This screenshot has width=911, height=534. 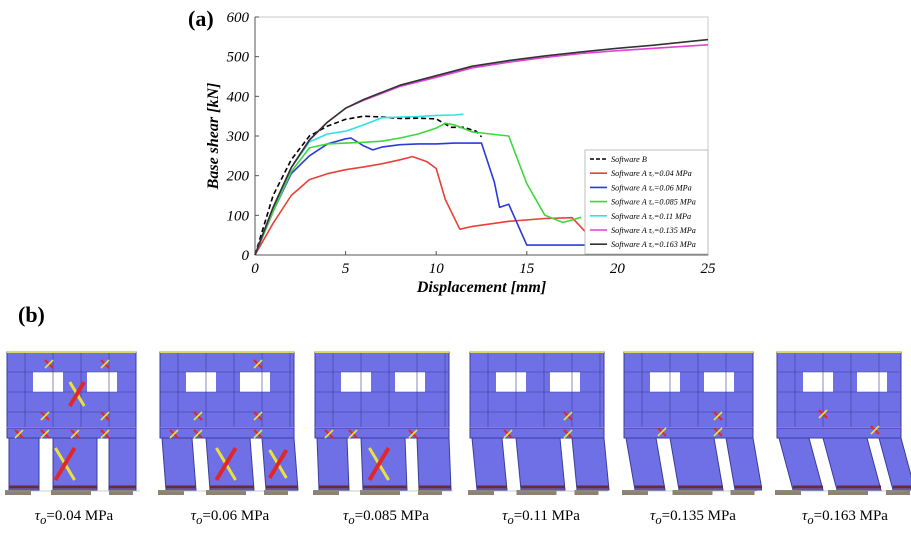 What do you see at coordinates (651, 187) in the screenshot?
I see `legend-entry: Software A τₒ=0.06 MPa` at bounding box center [651, 187].